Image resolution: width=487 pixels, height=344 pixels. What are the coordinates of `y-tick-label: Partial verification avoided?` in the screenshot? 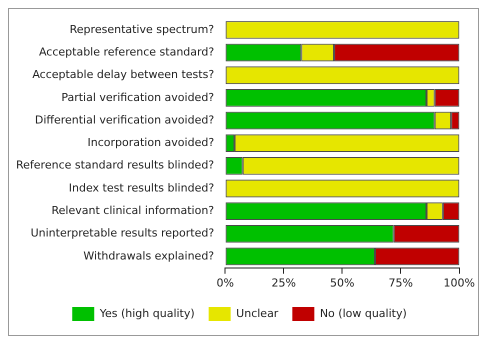 It's located at (137, 97).